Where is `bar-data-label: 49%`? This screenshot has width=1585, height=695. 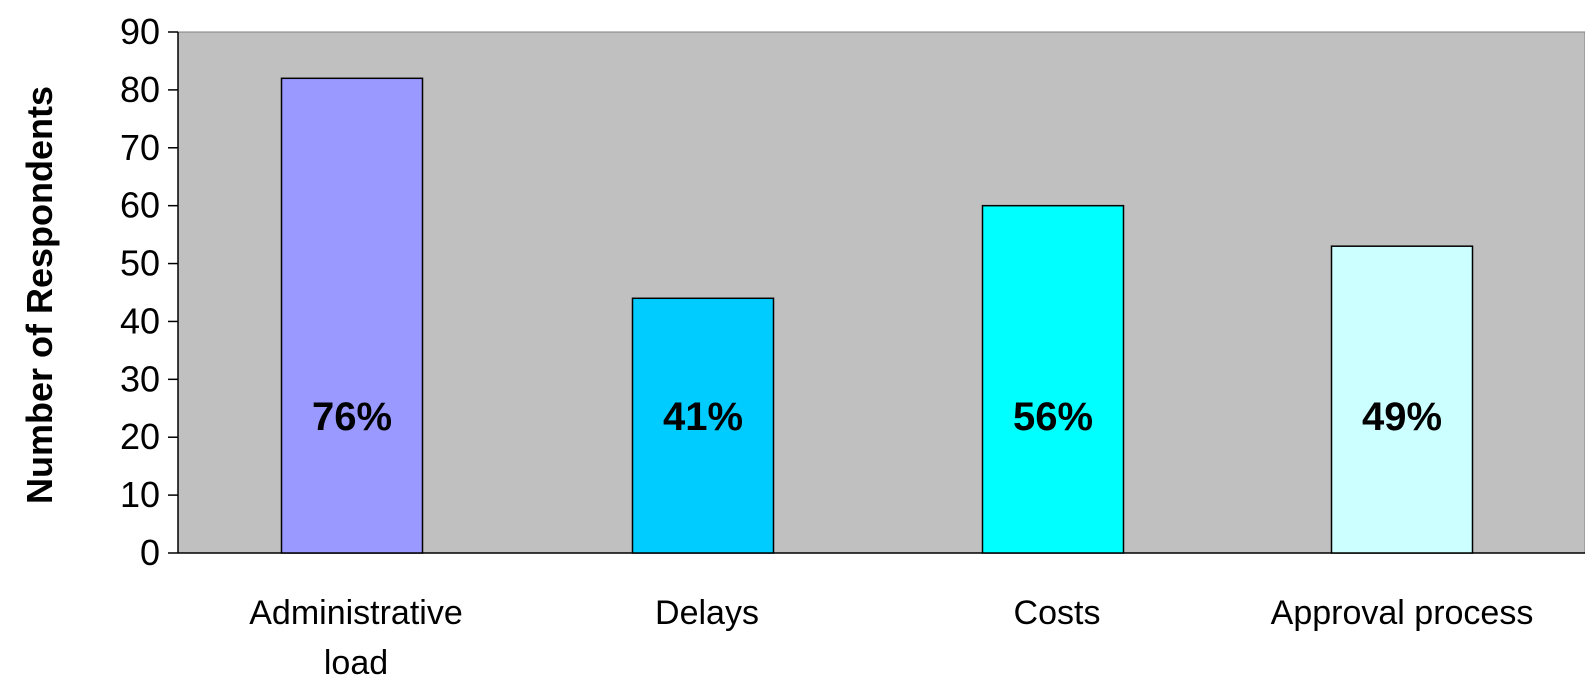
bar-data-label: 49% is located at coordinates (1402, 417).